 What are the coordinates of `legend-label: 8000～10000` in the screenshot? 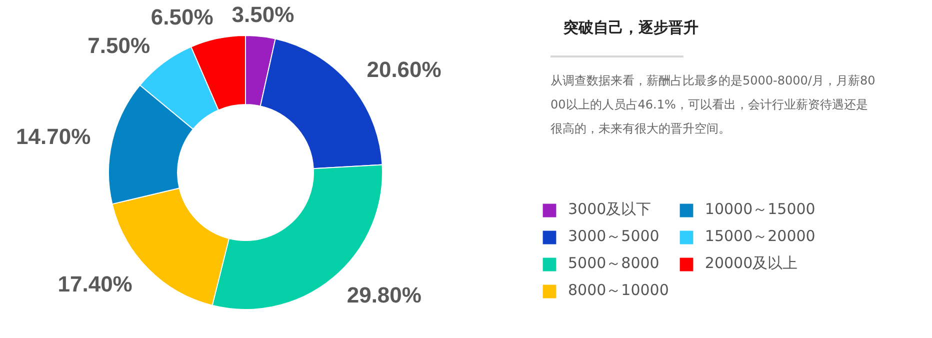 It's located at (618, 290).